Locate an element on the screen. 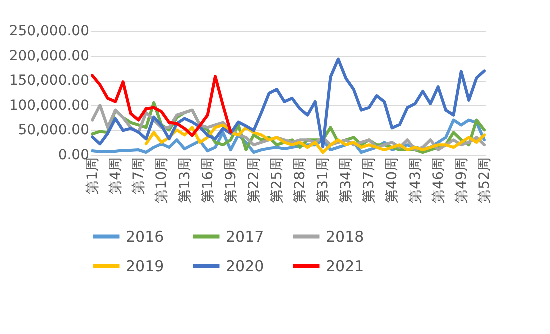  x-tick-label: 第4周 is located at coordinates (116, 176).